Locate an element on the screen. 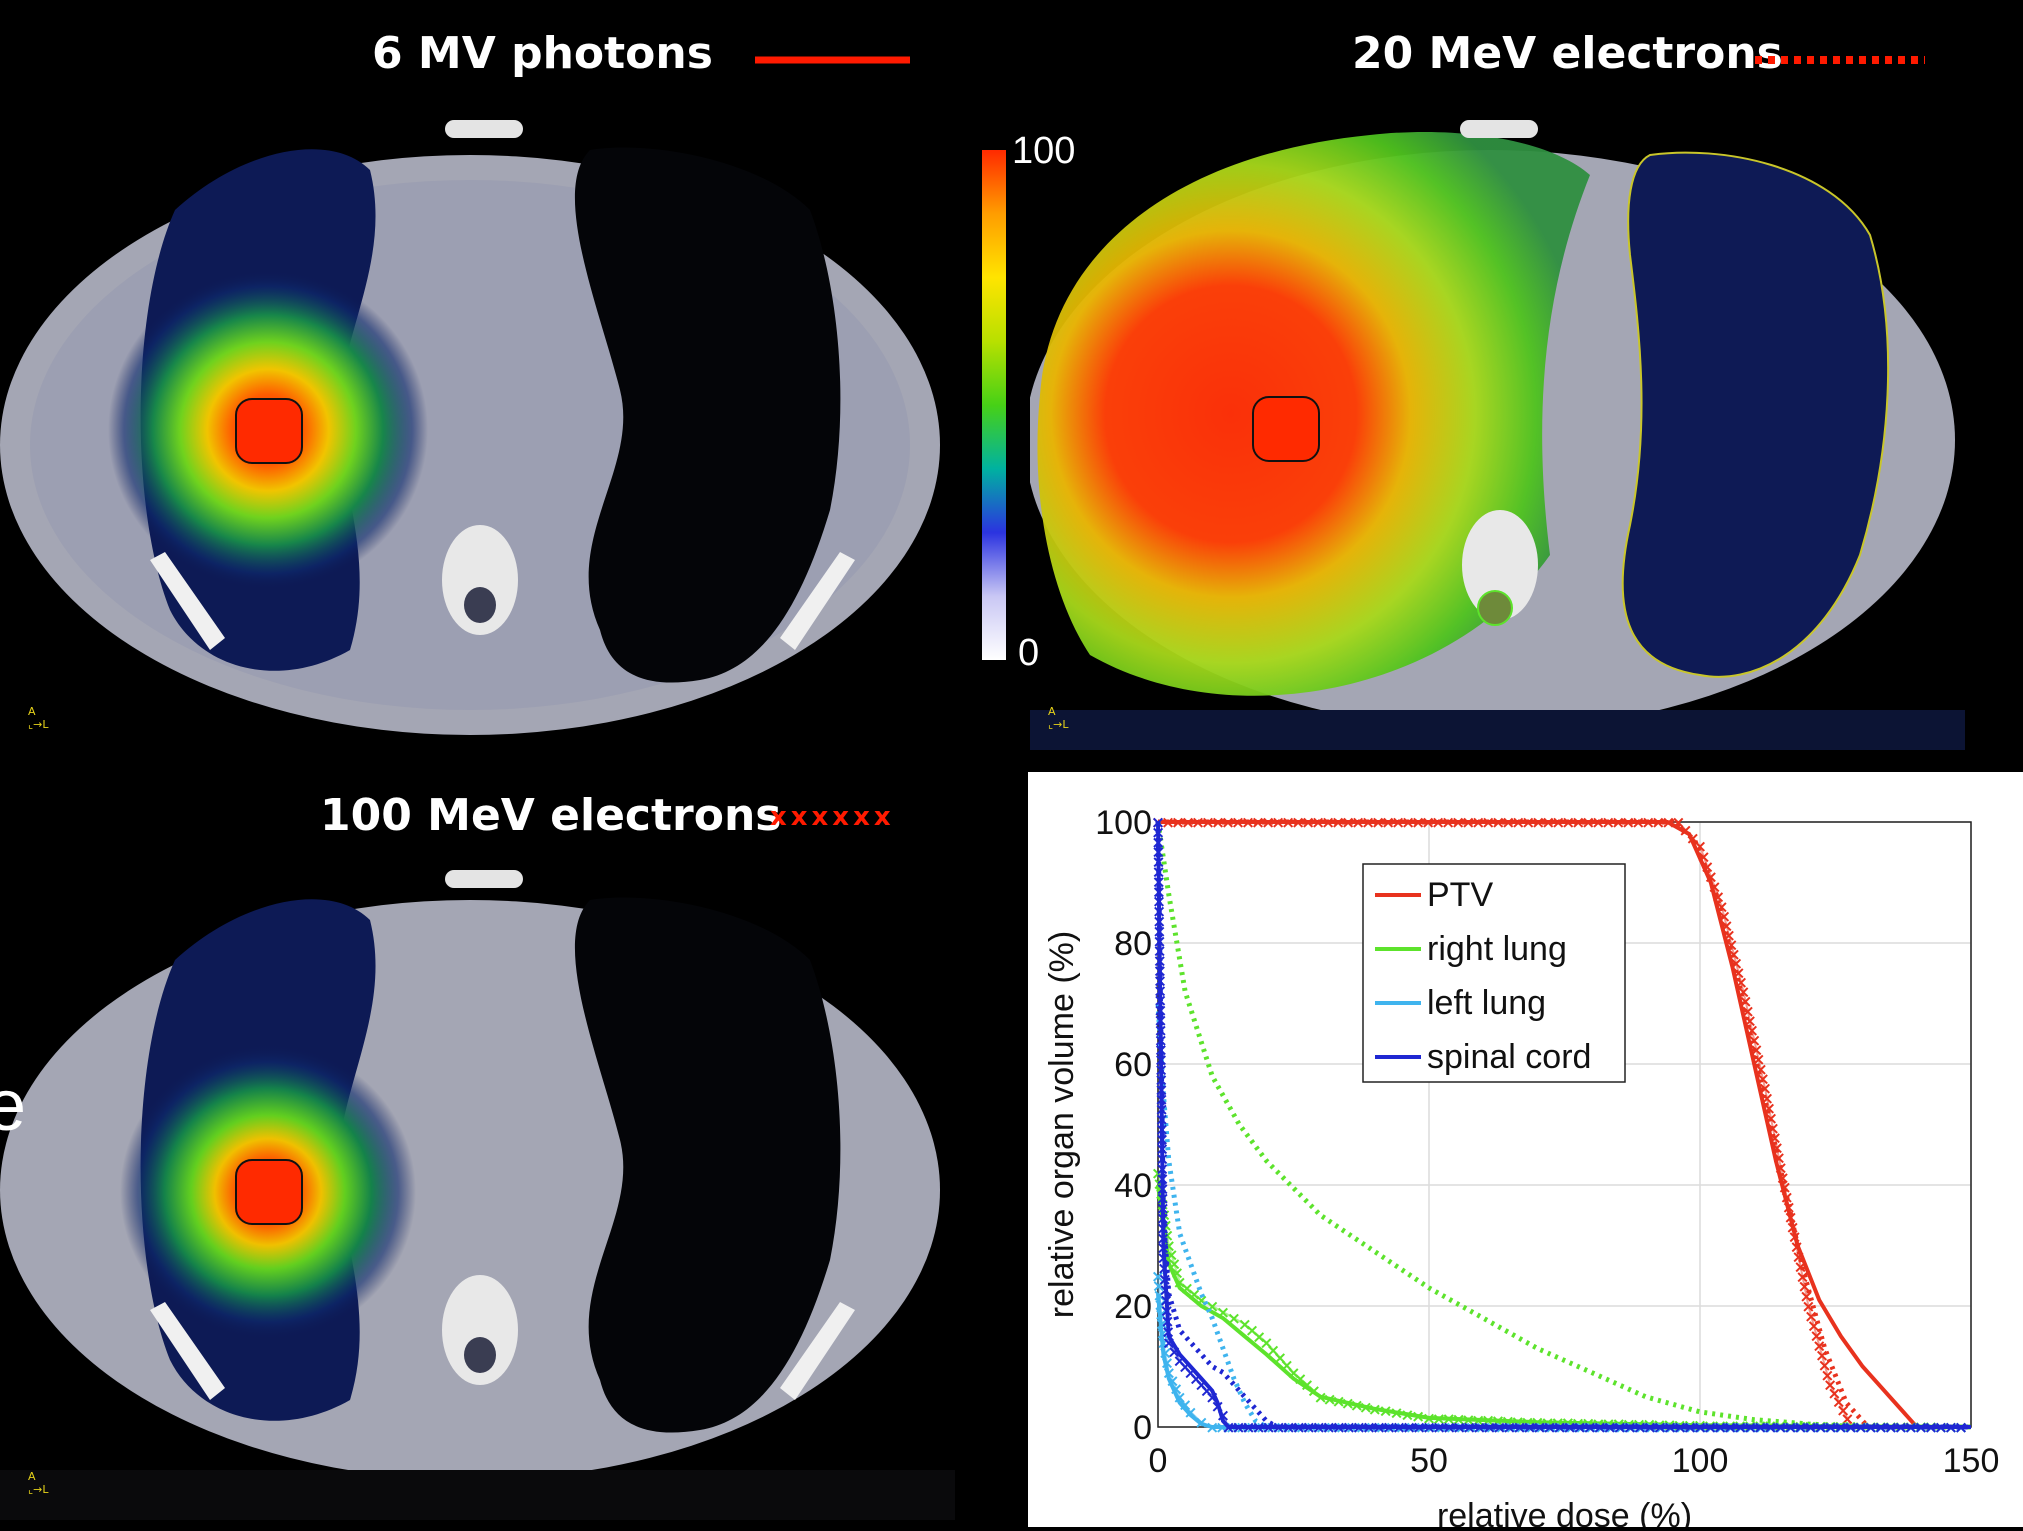  left-lung is located at coordinates (707, 415).